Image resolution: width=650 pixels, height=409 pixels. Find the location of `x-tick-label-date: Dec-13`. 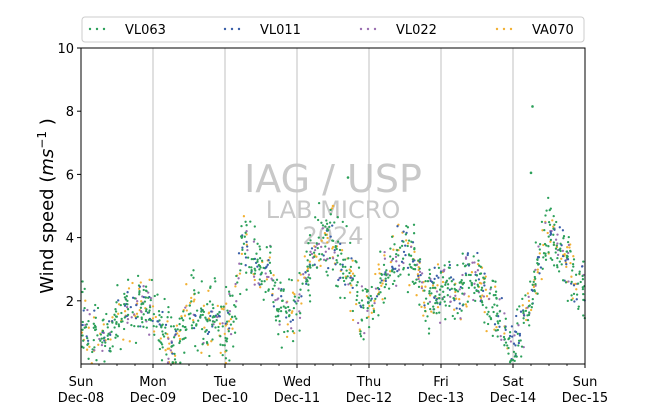

x-tick-label-date: Dec-13 is located at coordinates (441, 398).